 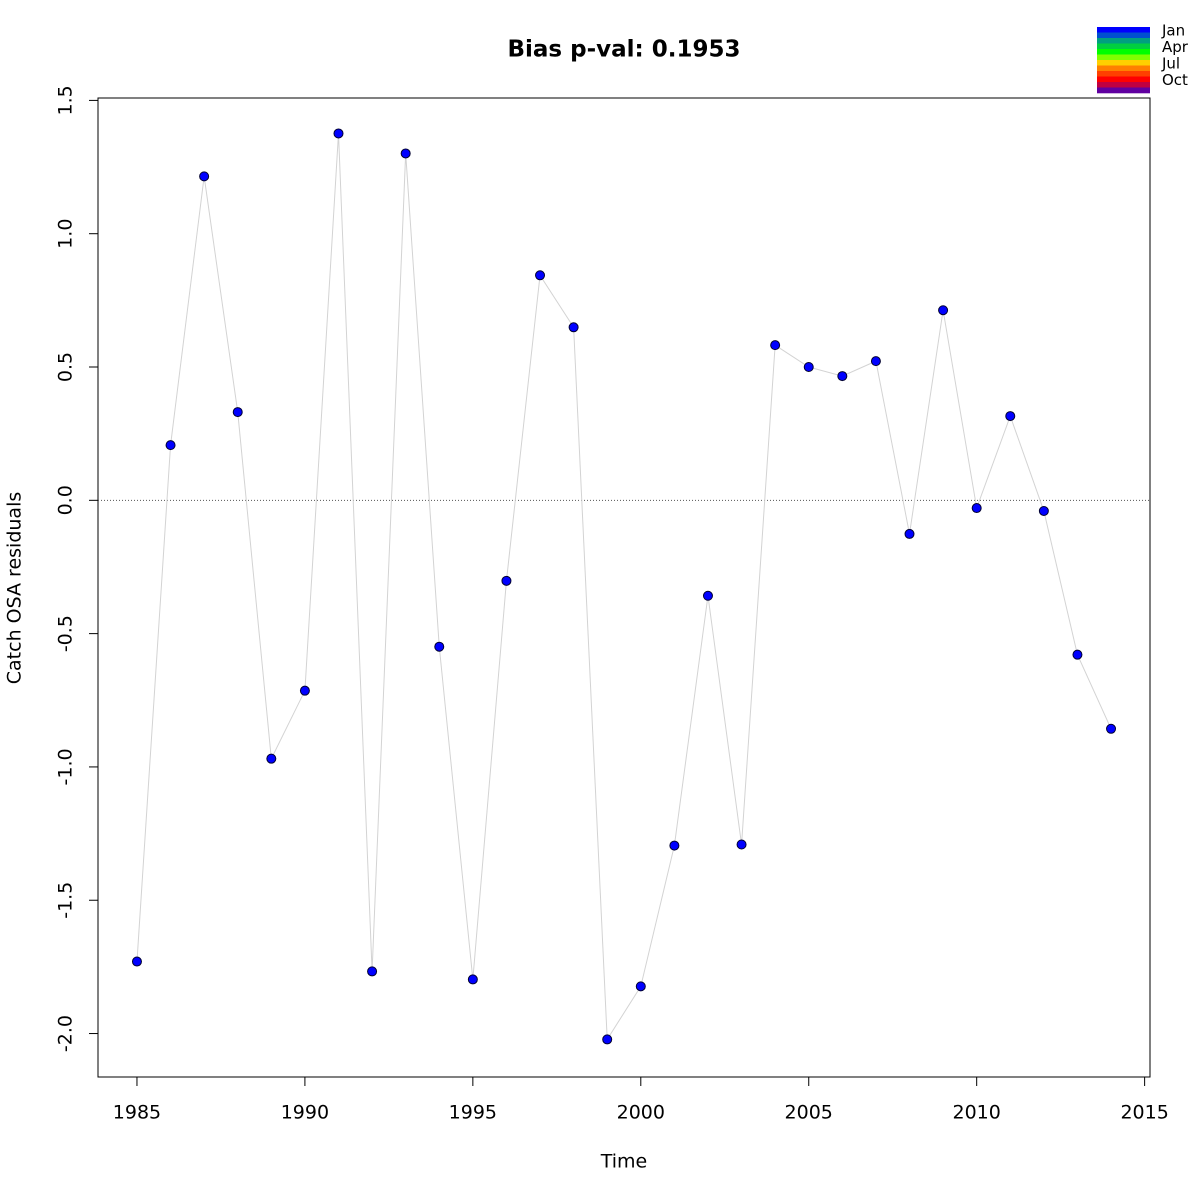 What do you see at coordinates (1175, 80) in the screenshot?
I see `legend-label: Oct` at bounding box center [1175, 80].